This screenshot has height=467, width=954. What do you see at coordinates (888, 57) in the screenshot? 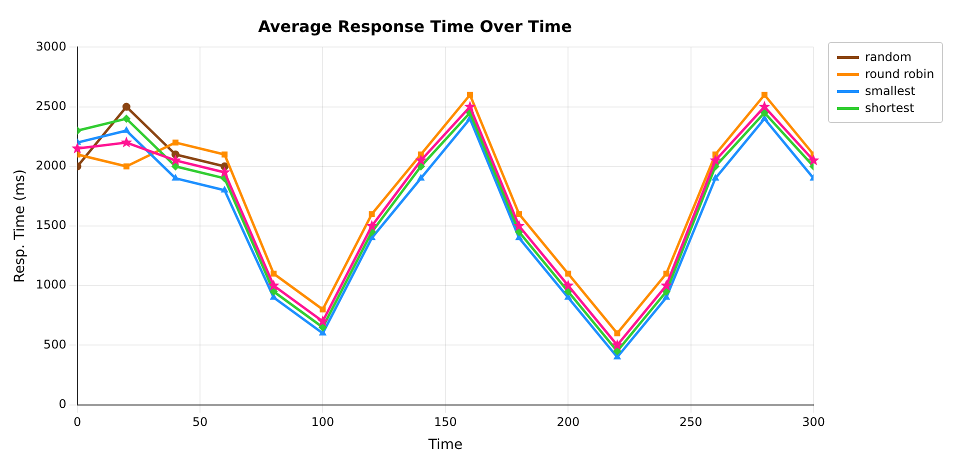
I see `legend-label: random` at bounding box center [888, 57].